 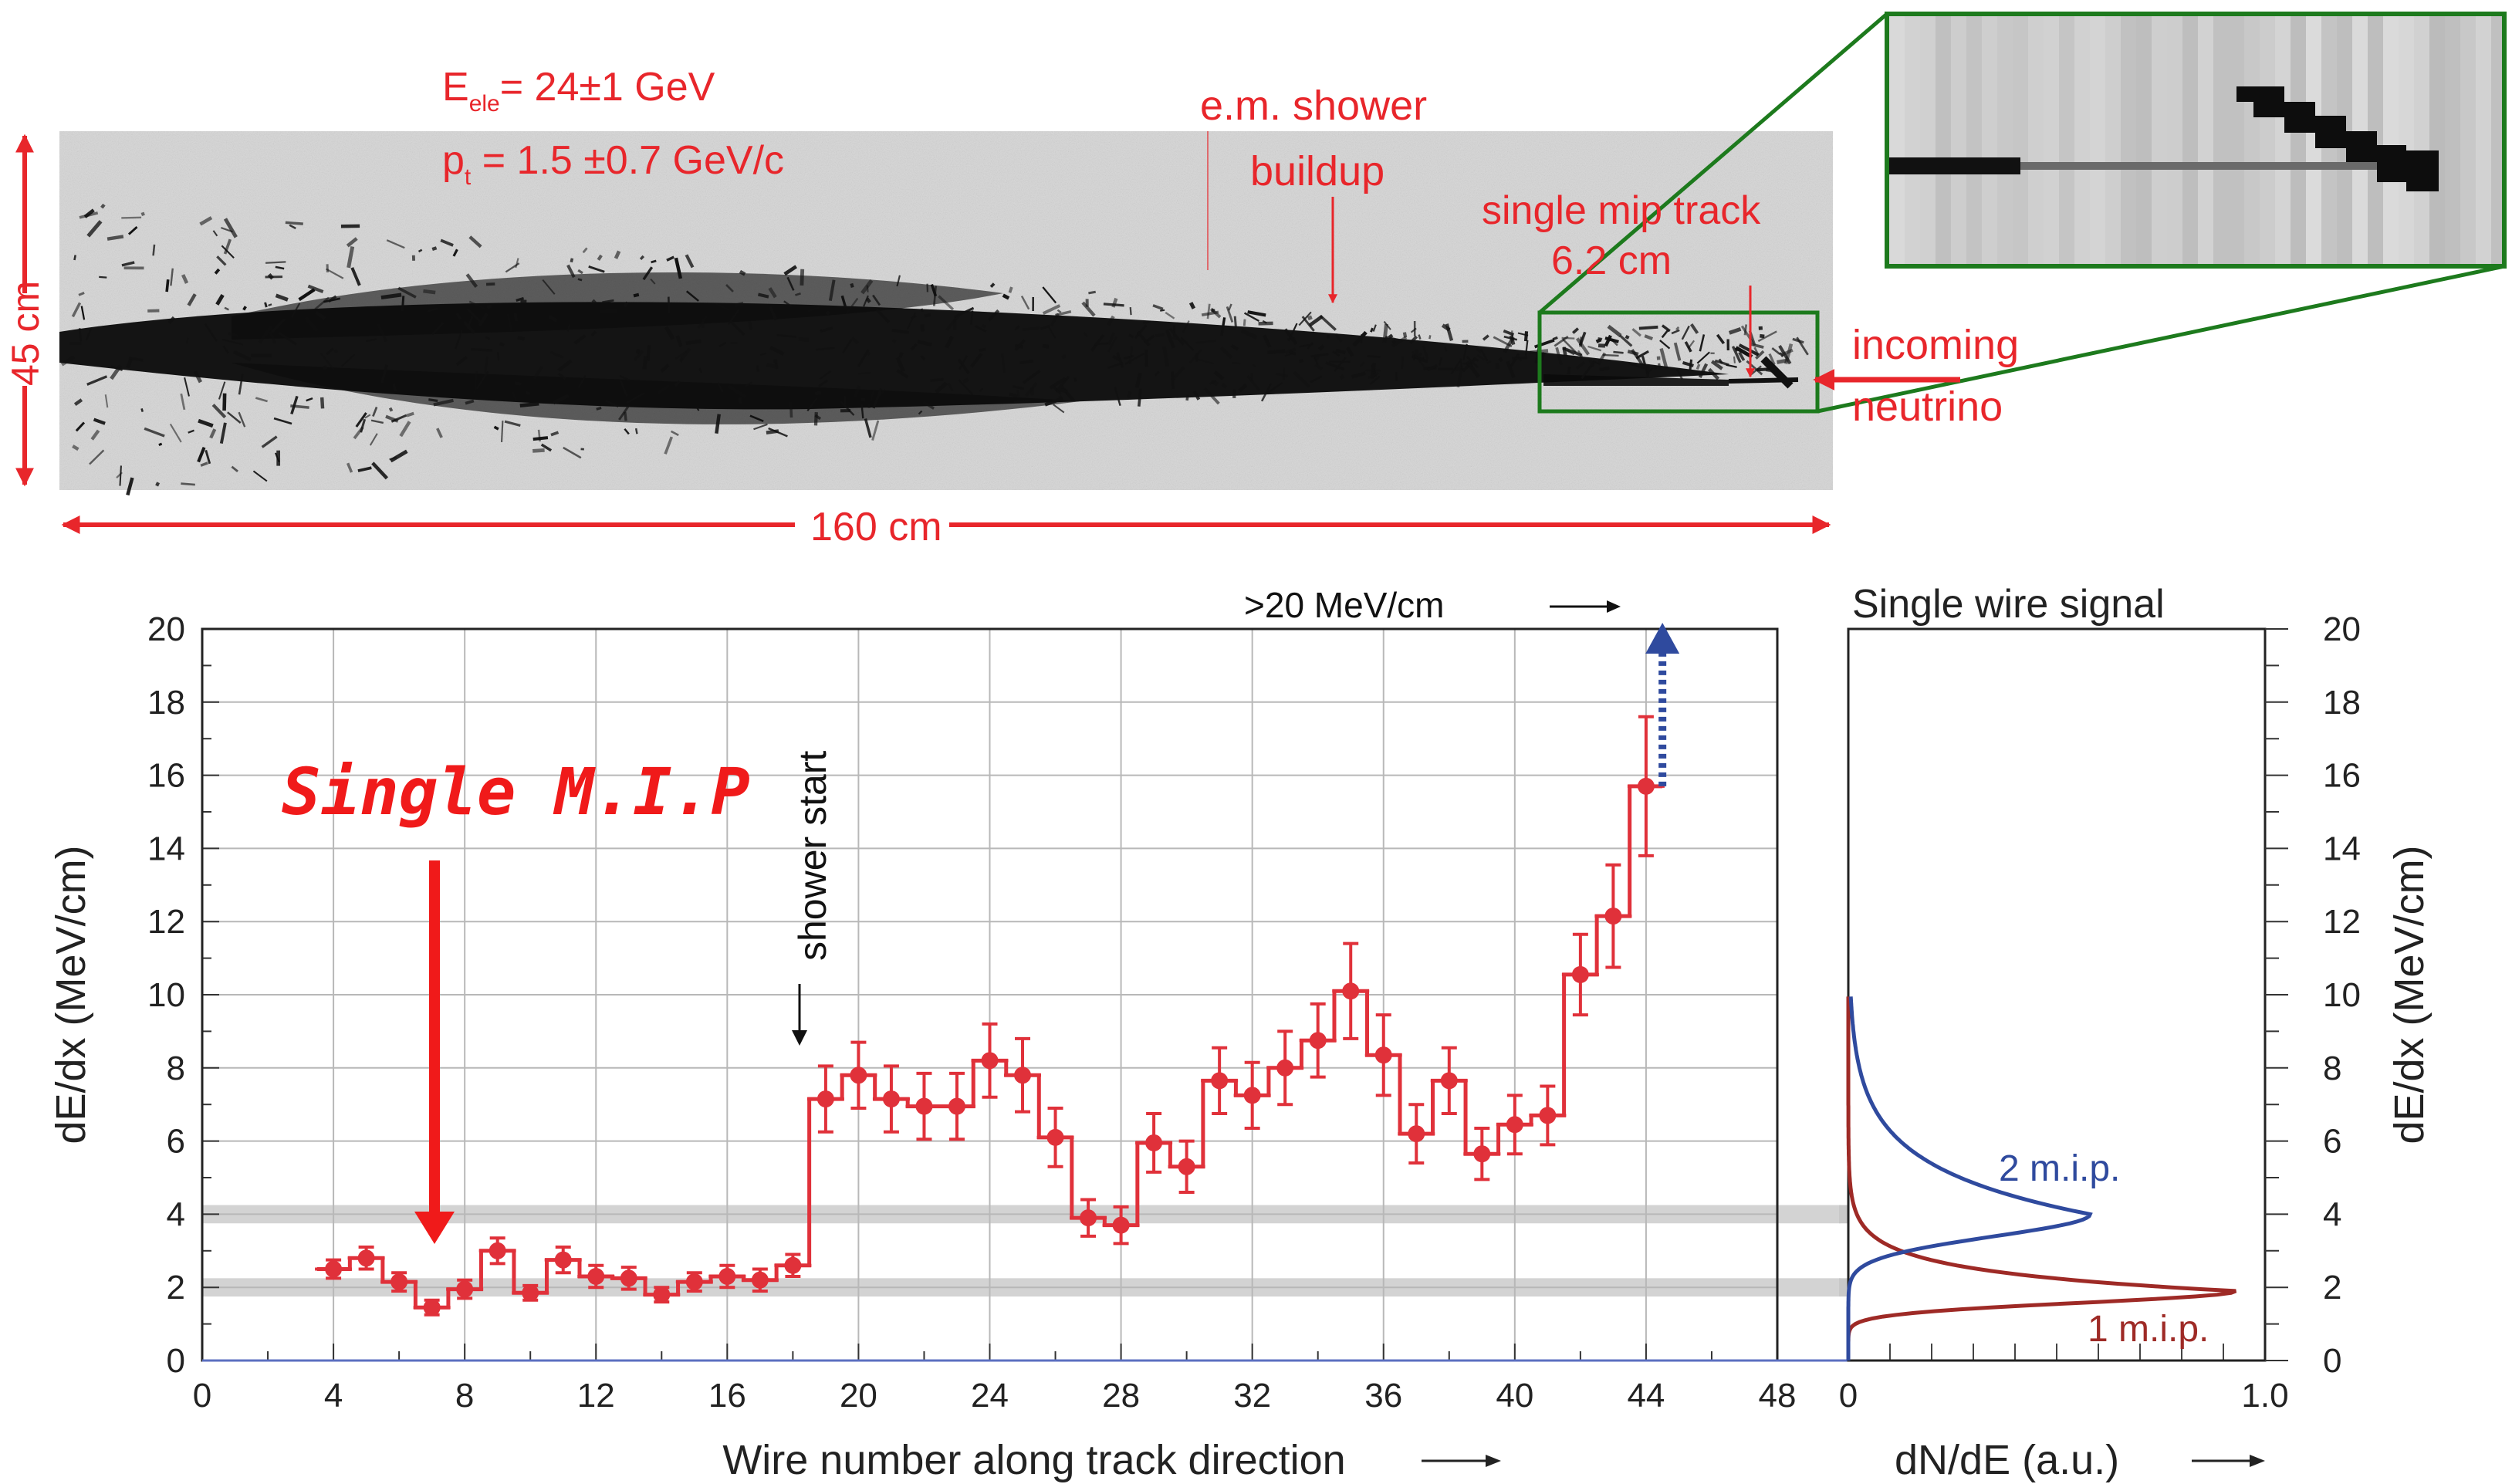 What do you see at coordinates (1493, 1461) in the screenshot?
I see `x-axis-arrowhead` at bounding box center [1493, 1461].